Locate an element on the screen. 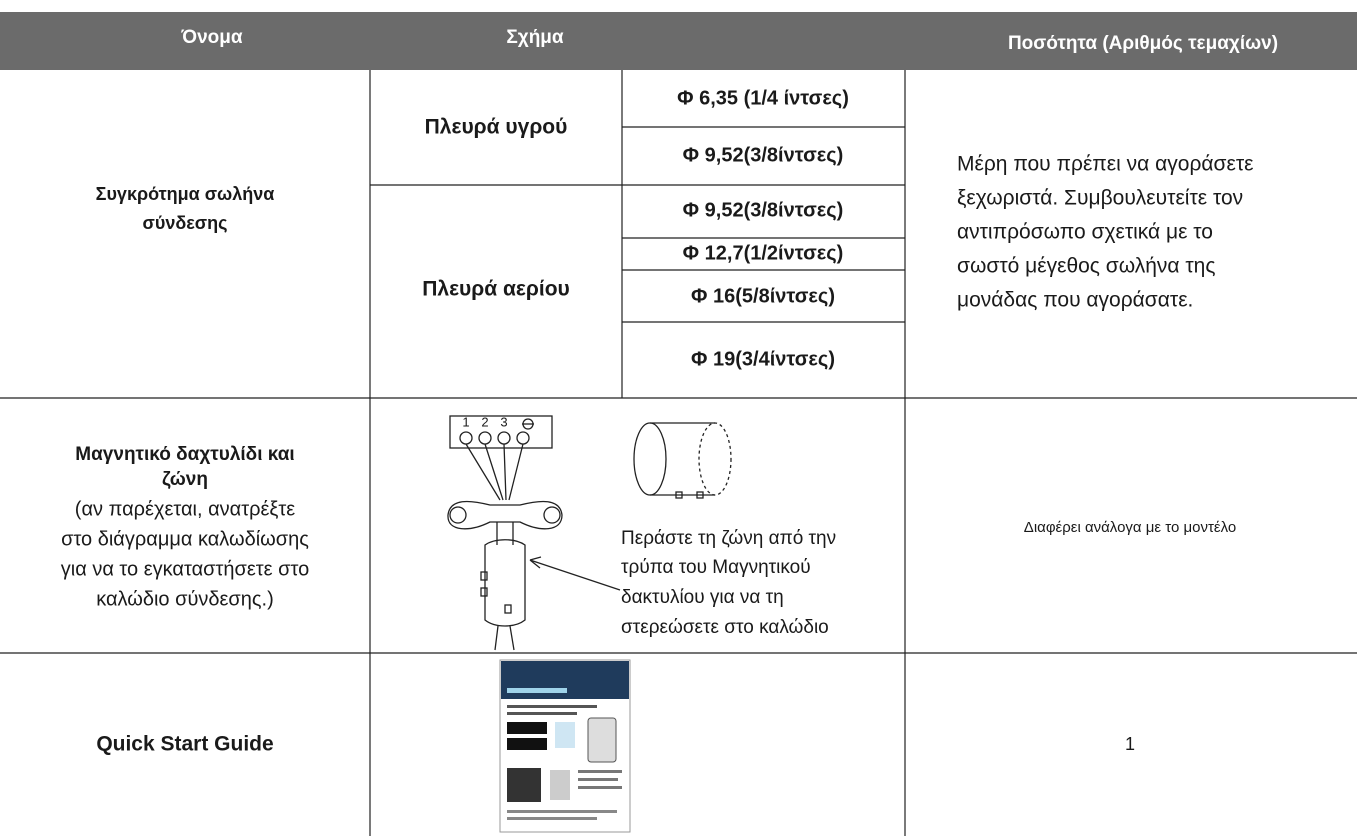 The height and width of the screenshot is (836, 1357). ring-figure is located at coordinates (589, 533).